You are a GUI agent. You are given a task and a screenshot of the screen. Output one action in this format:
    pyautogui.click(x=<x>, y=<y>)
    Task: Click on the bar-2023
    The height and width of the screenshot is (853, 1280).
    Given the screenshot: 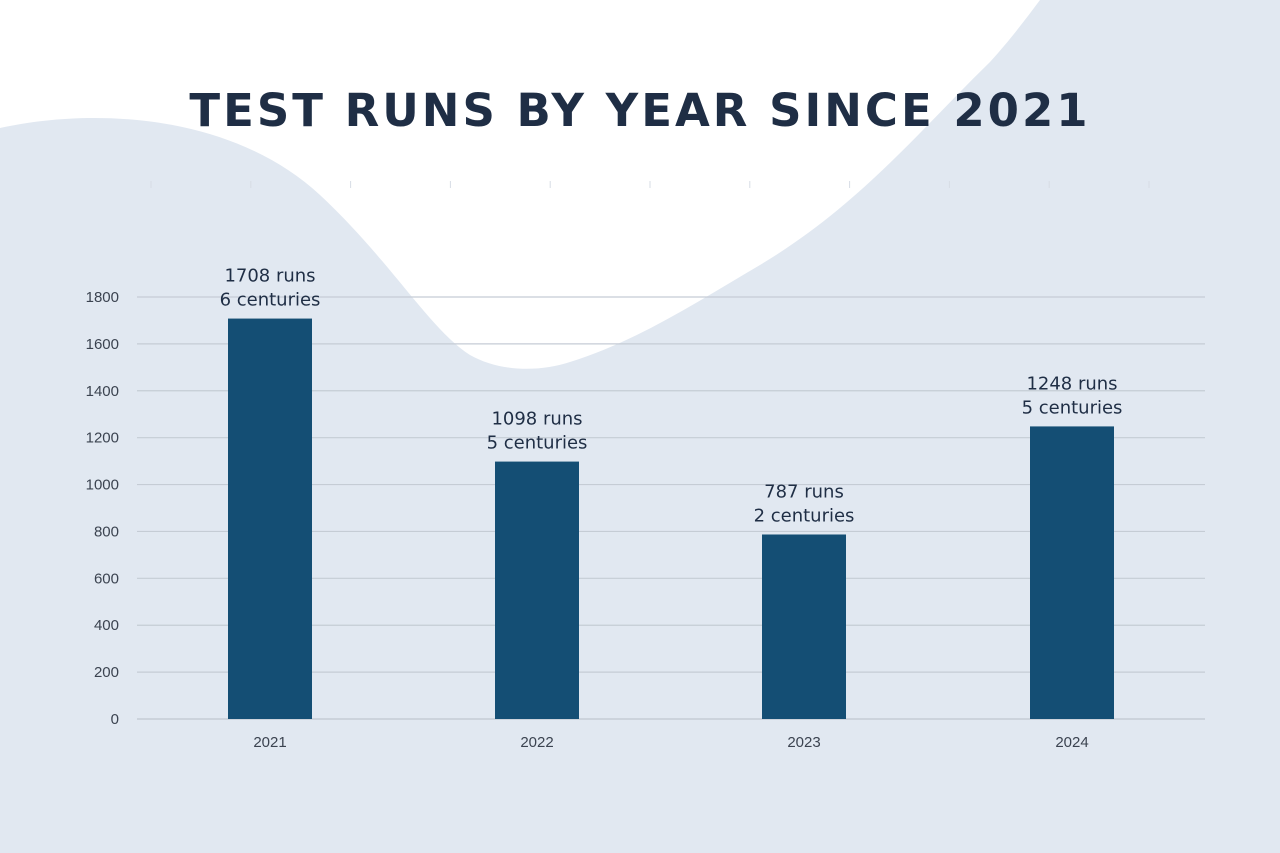 What is the action you would take?
    pyautogui.click(x=804, y=626)
    